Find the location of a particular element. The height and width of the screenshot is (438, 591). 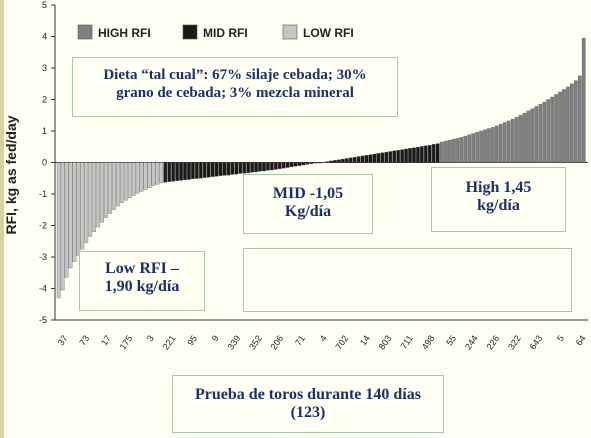

x-tick-label: 226 is located at coordinates (493, 342).